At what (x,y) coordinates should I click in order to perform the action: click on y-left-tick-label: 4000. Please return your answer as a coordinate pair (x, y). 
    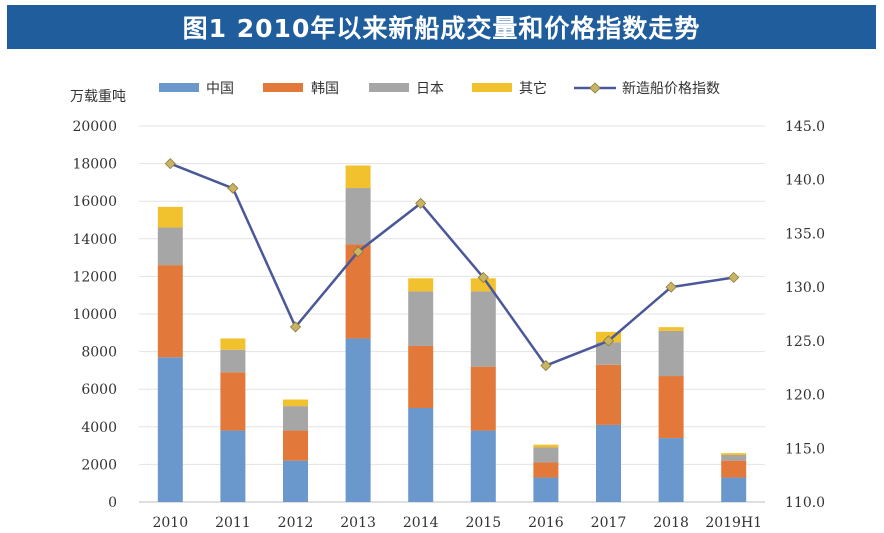
    Looking at the image, I should click on (99, 428).